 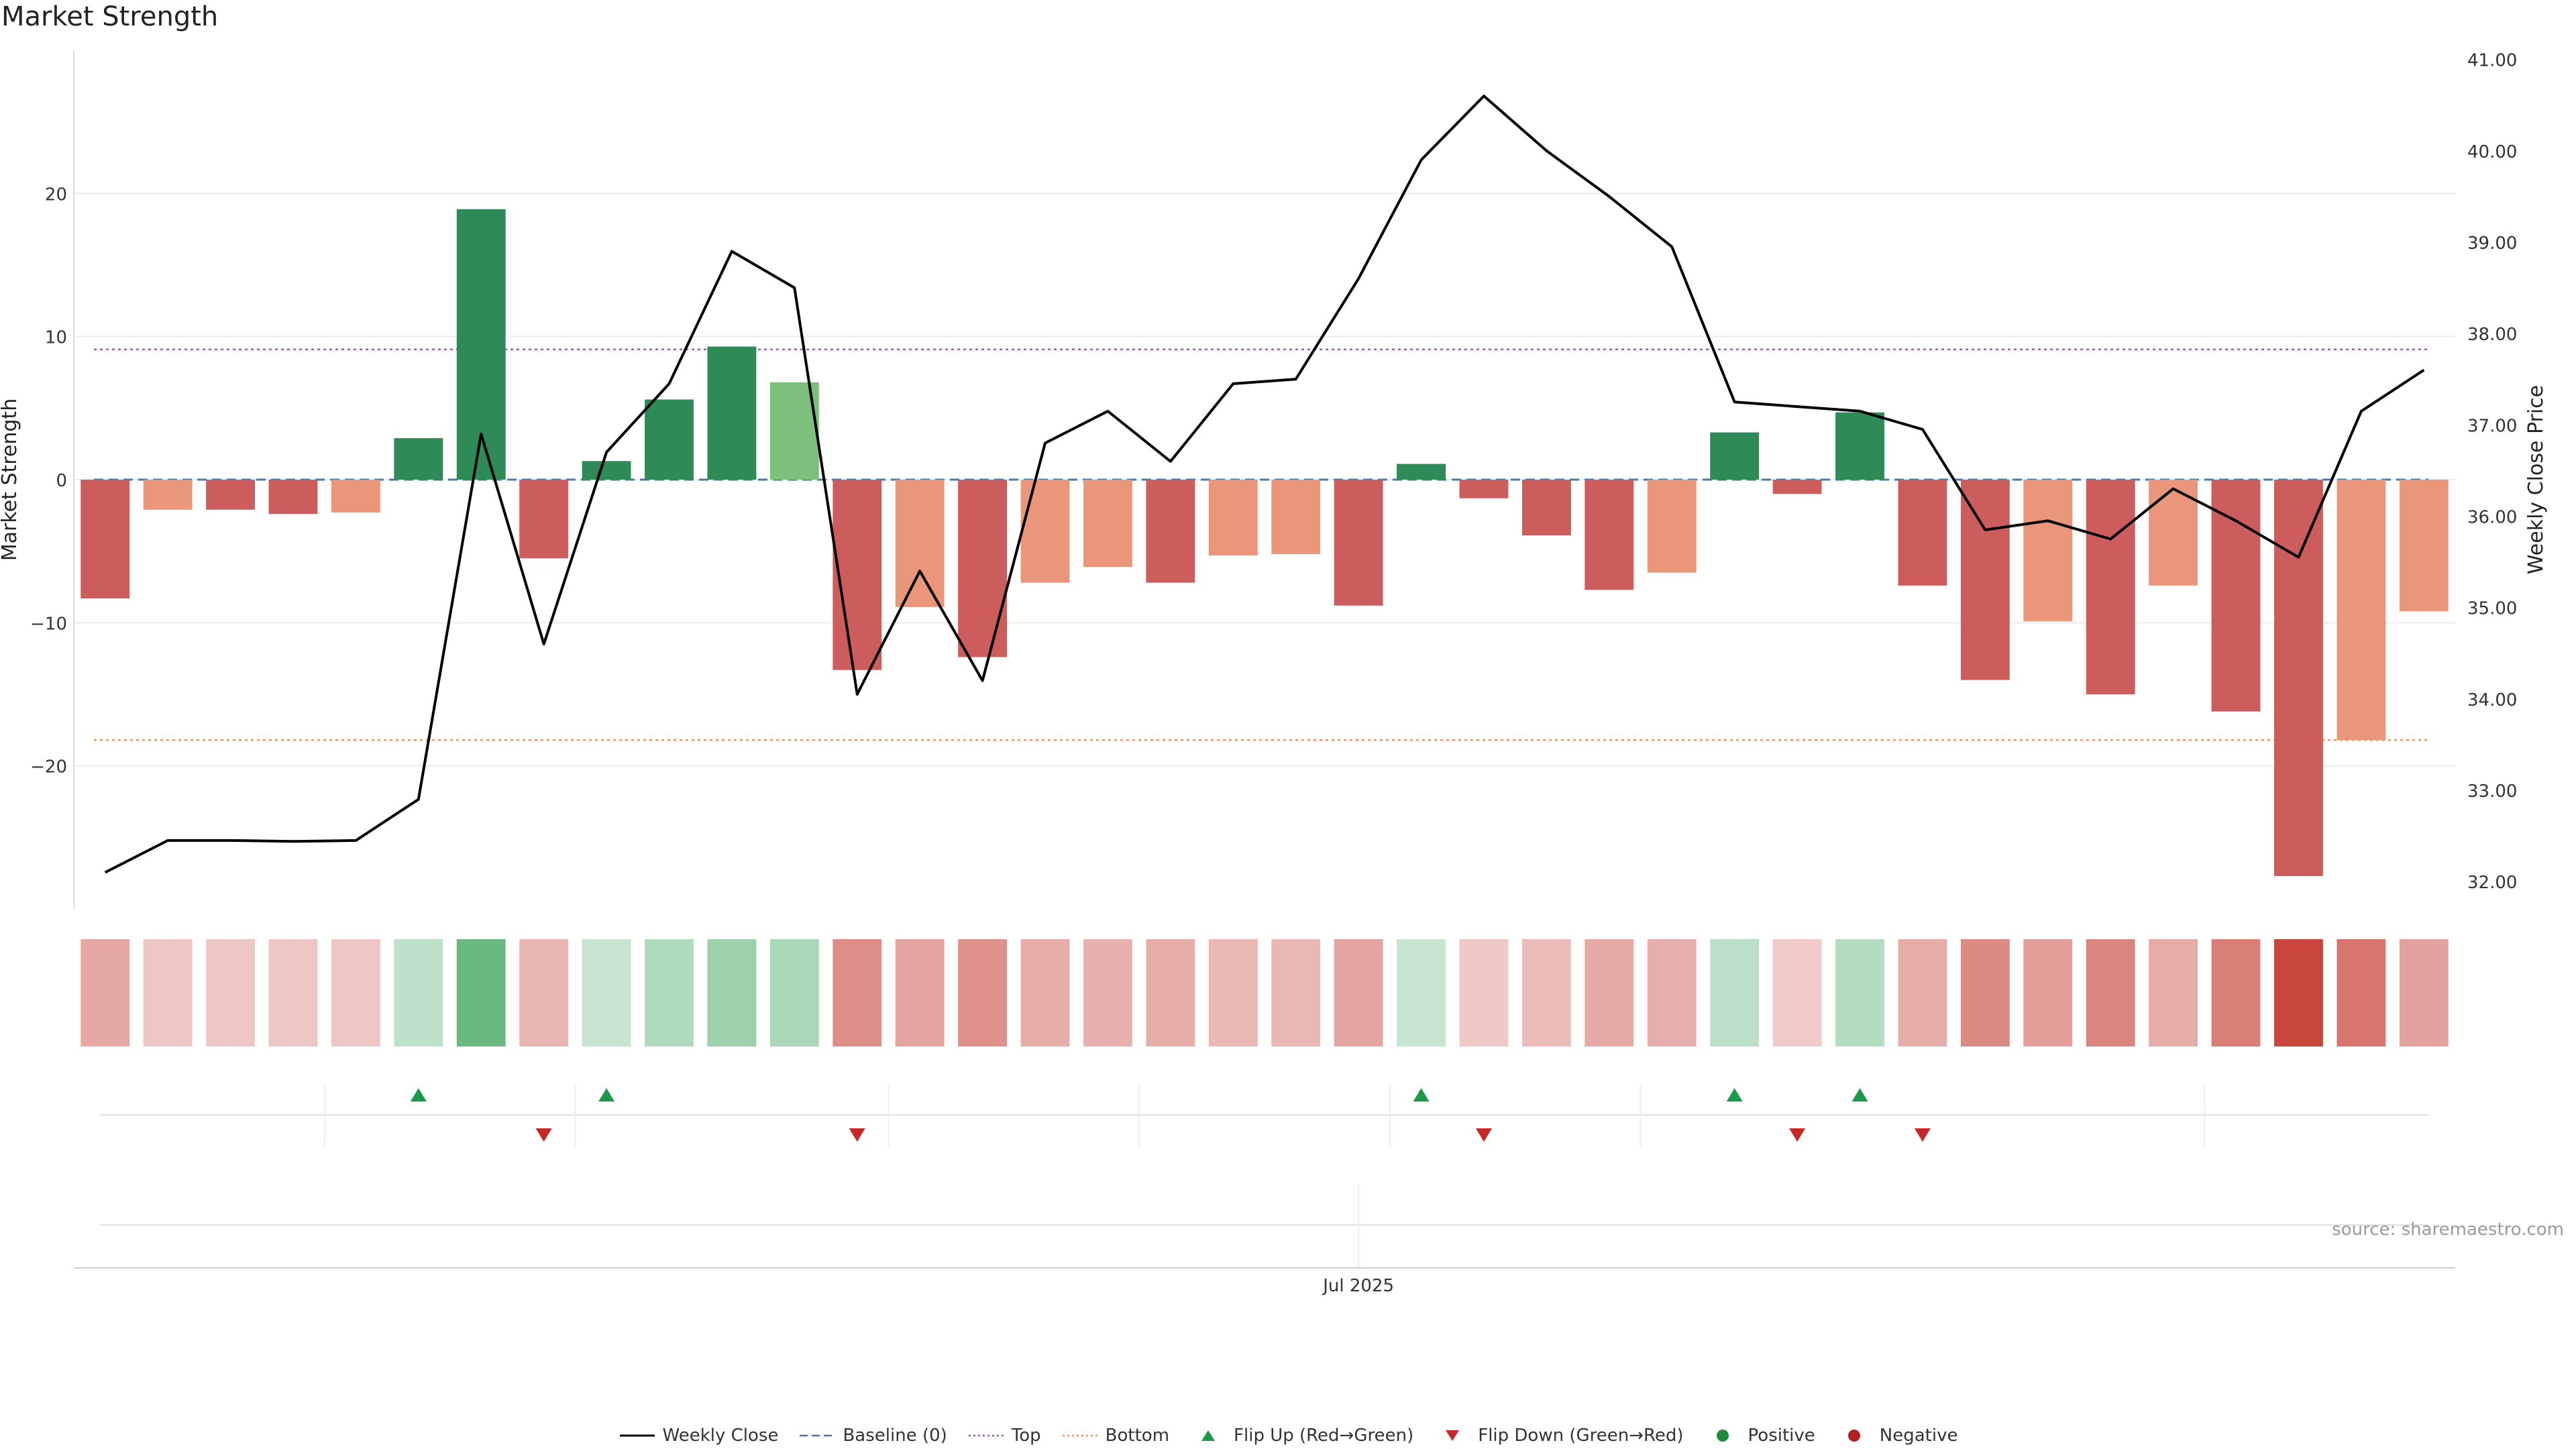 I want to click on legend-item: Negative, so click(x=1896, y=1436).